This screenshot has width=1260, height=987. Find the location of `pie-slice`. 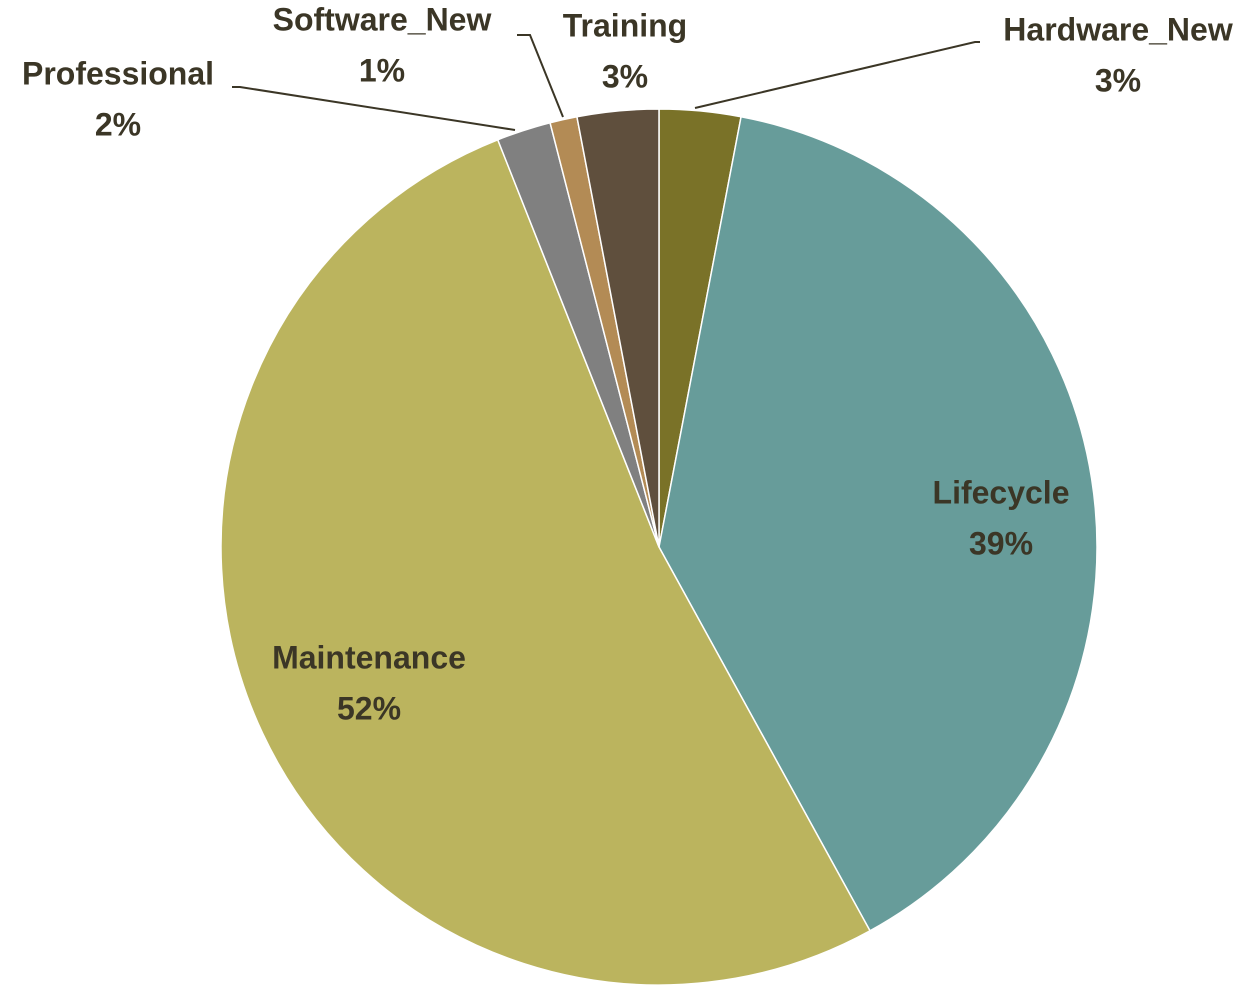

pie-slice is located at coordinates (618, 328).